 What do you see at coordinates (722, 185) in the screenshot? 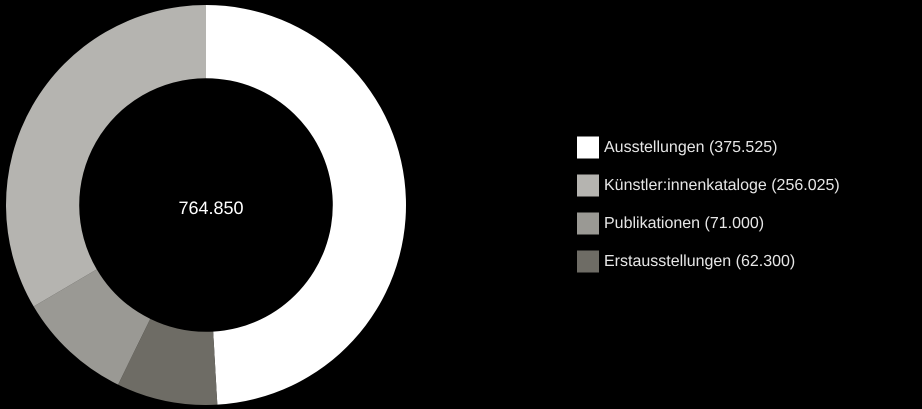
I see `legend-label: Künstler:innenkataloge (256.025)` at bounding box center [722, 185].